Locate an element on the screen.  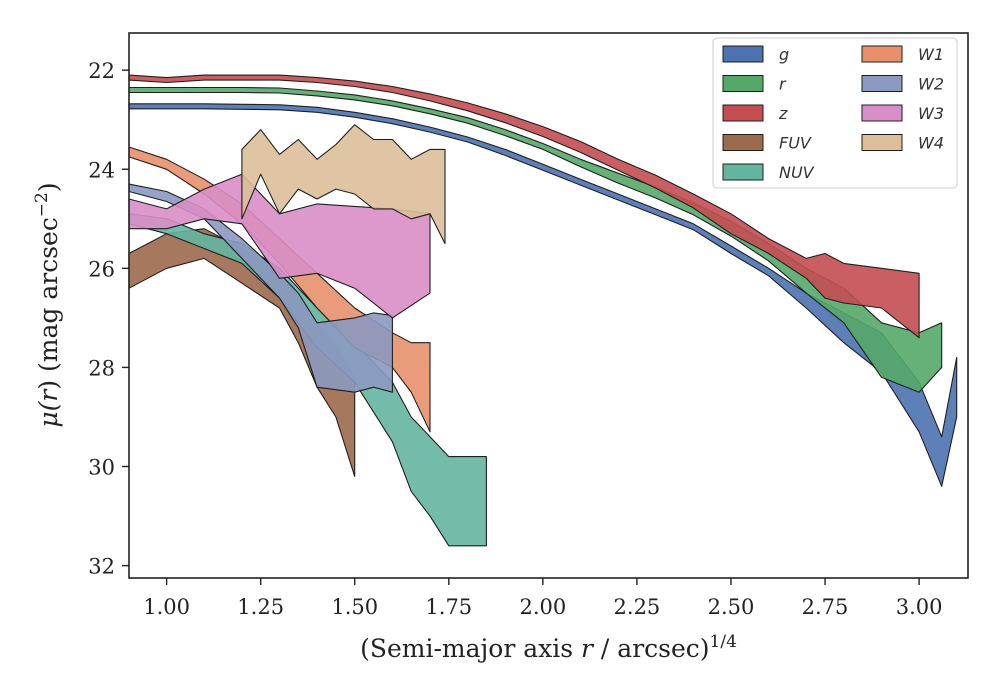
x-tick-label: 1.00 is located at coordinates (166, 607).